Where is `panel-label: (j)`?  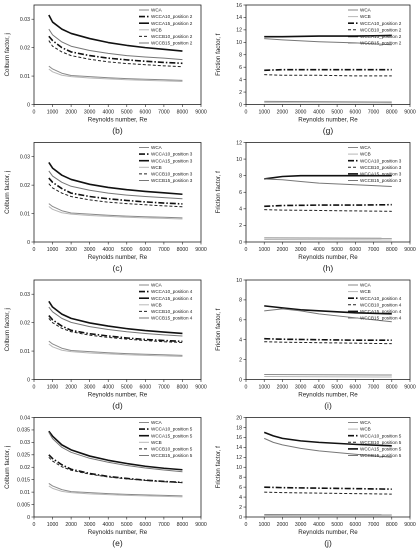
panel-label: (j) is located at coordinates (328, 543).